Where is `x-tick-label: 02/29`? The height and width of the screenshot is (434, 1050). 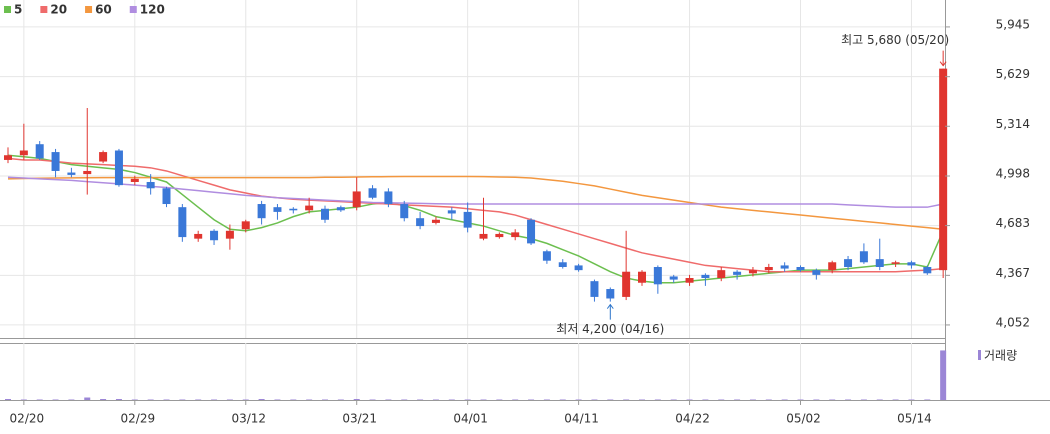 x-tick-label: 02/29 is located at coordinates (138, 419).